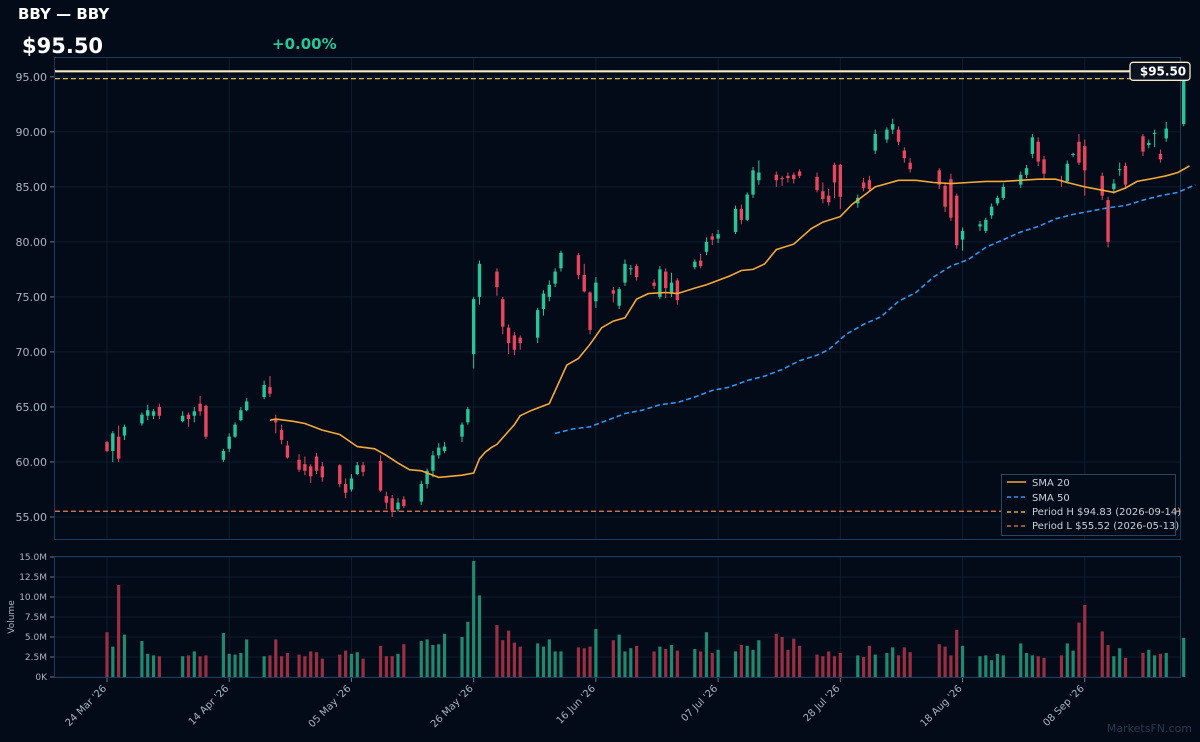 The width and height of the screenshot is (1200, 742). I want to click on price-tick-label: 80.00, so click(32, 242).